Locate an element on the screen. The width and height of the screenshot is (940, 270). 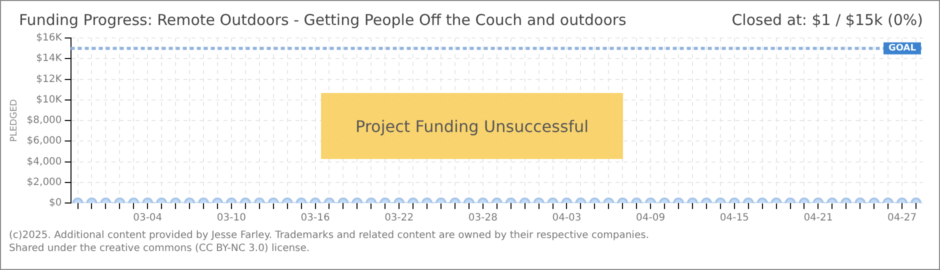
text: Shared under the creative commons (CC BY-NC 3.0) license. is located at coordinates (160, 248).